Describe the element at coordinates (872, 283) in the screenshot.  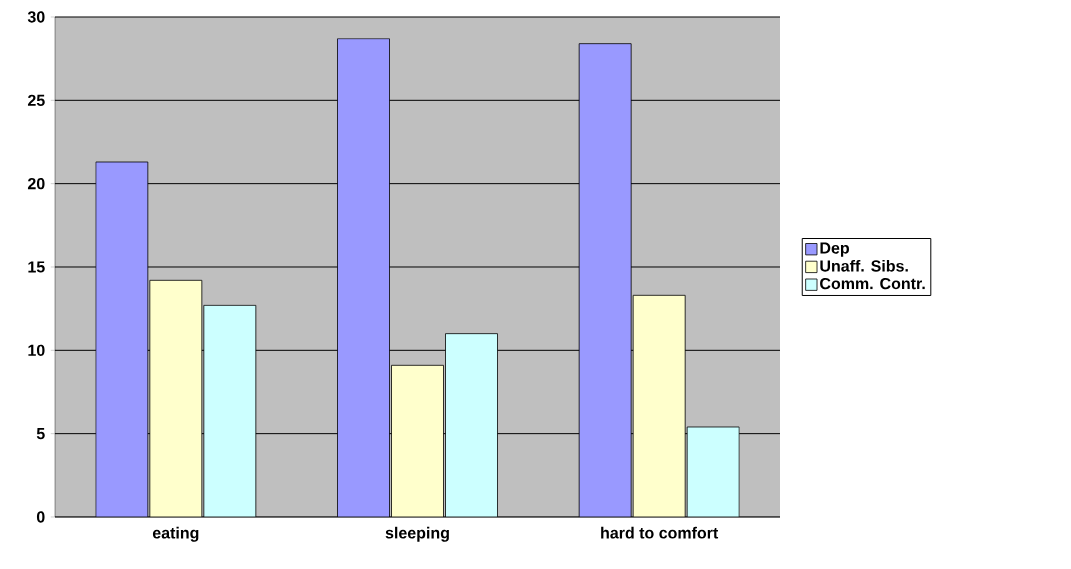
I see `legend-label: Comm. Contr.` at that location.